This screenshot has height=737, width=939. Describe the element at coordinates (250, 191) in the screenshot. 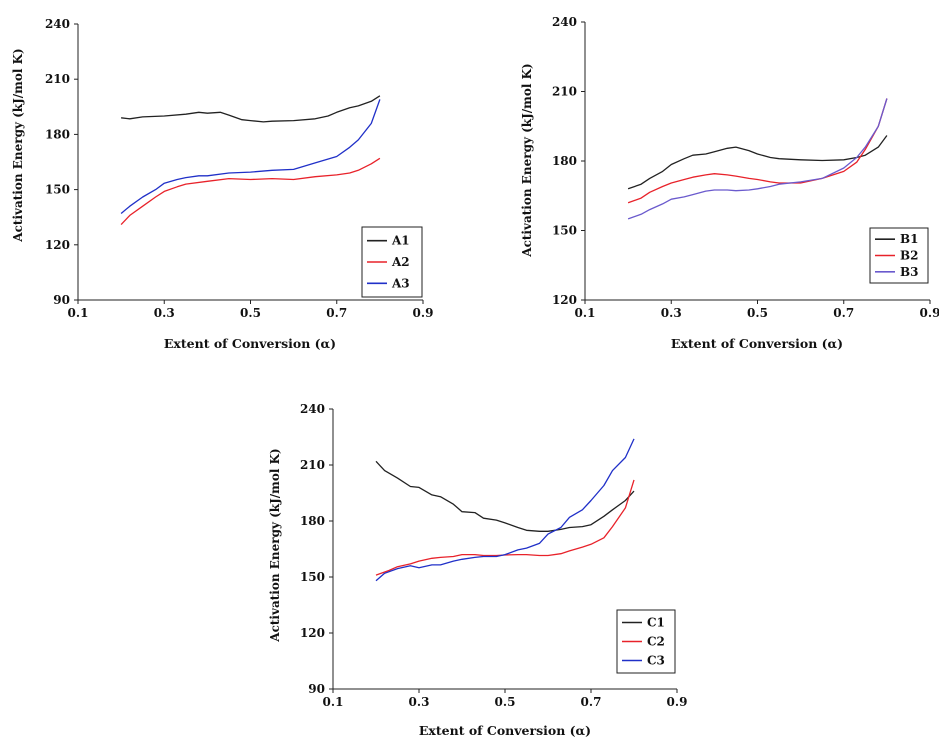

I see `series-line-a2` at that location.